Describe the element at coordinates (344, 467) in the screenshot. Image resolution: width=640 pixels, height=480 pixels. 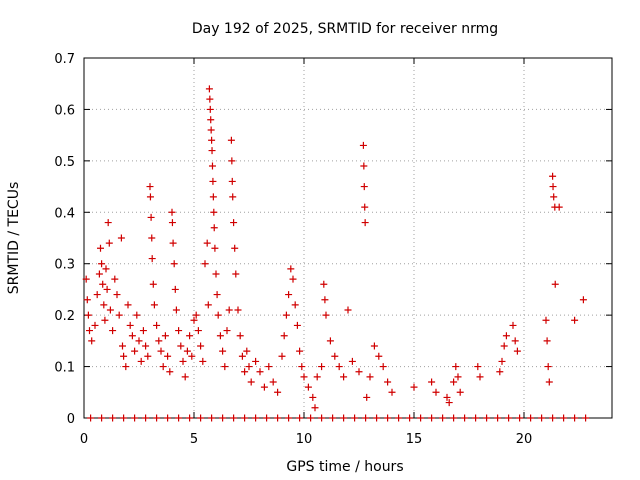
I see `x-axis-title: GPS time / hours` at that location.